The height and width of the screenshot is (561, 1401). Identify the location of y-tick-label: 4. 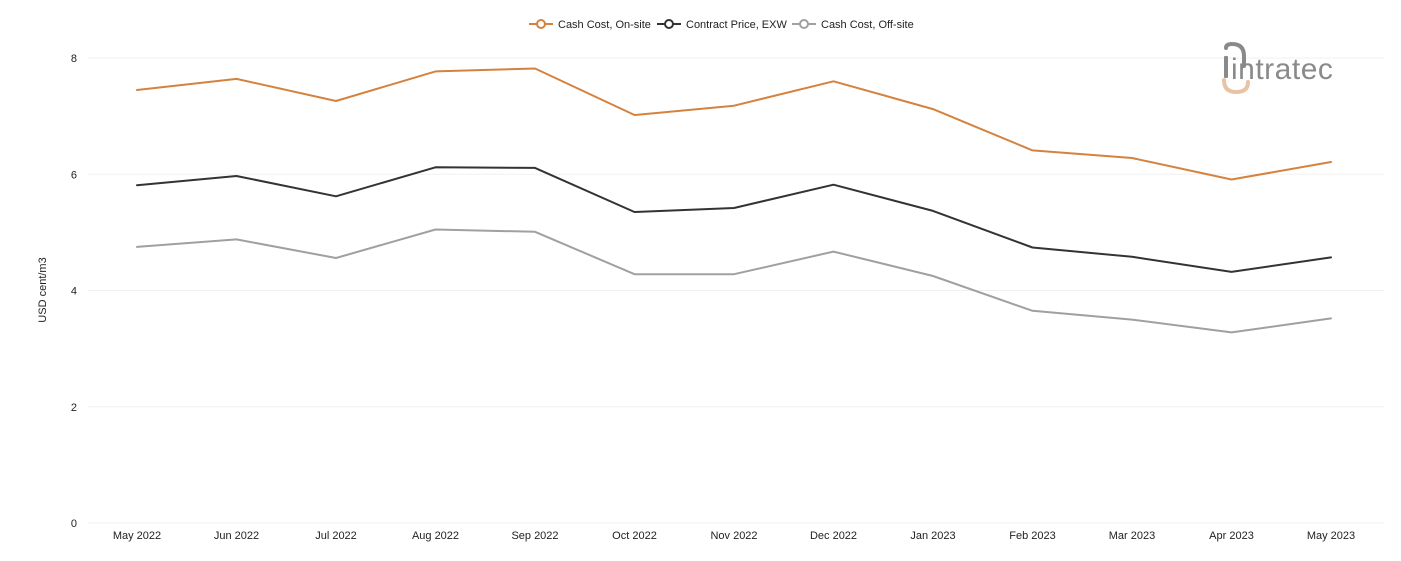
(74, 292).